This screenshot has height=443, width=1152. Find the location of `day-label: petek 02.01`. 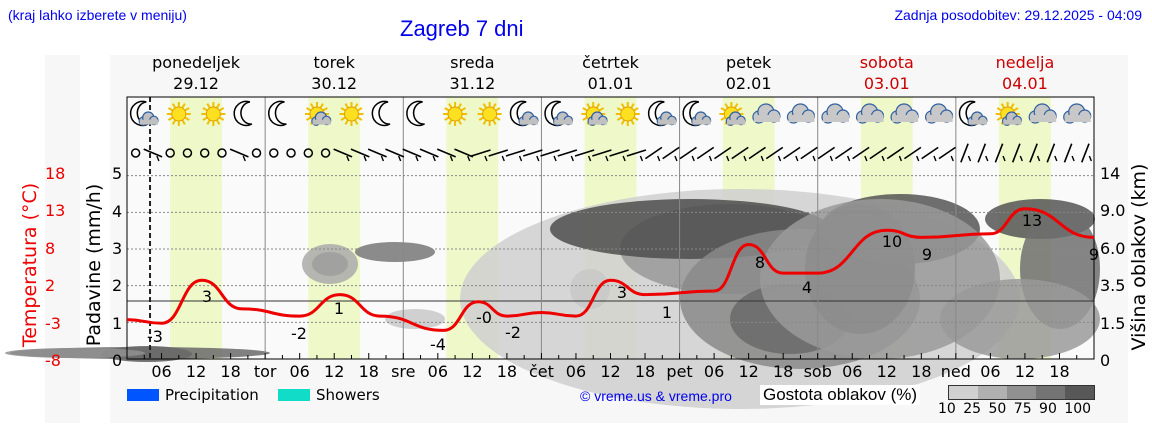

day-label: petek 02.01 is located at coordinates (748, 73).